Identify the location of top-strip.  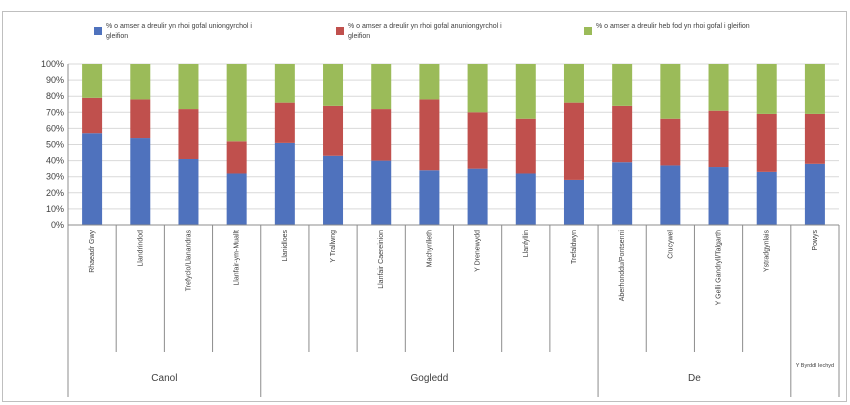
(425, 5).